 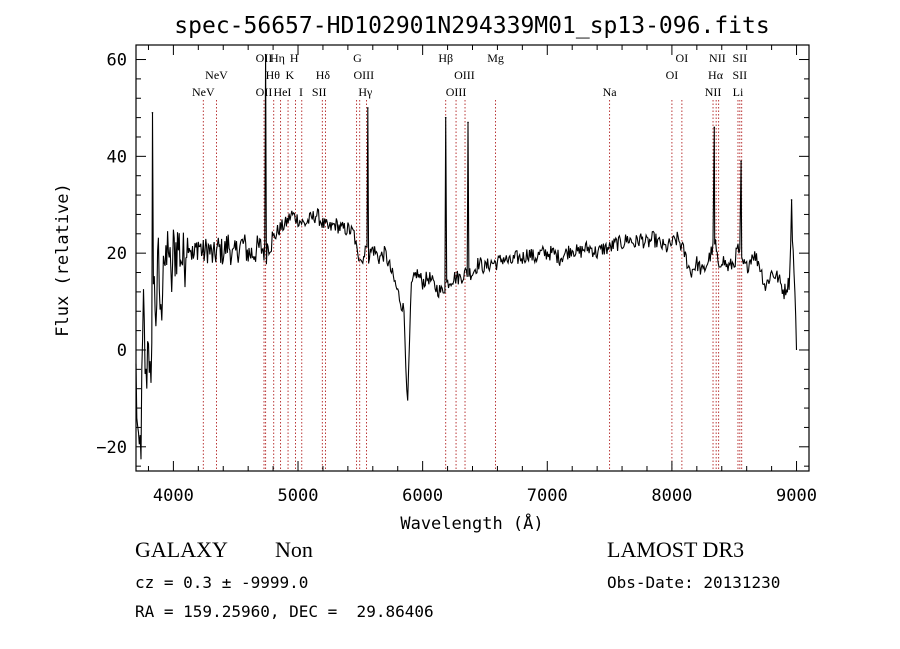 What do you see at coordinates (298, 496) in the screenshot?
I see `x-tick-label: 5000` at bounding box center [298, 496].